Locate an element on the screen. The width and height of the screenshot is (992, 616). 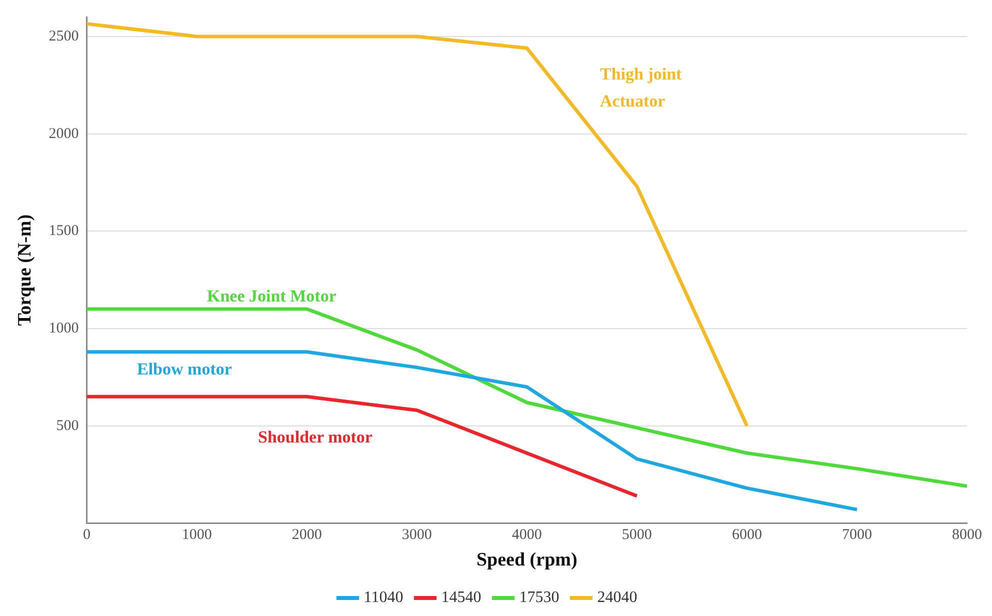
y-axis-title: Torque (N-m) is located at coordinates (25, 270).